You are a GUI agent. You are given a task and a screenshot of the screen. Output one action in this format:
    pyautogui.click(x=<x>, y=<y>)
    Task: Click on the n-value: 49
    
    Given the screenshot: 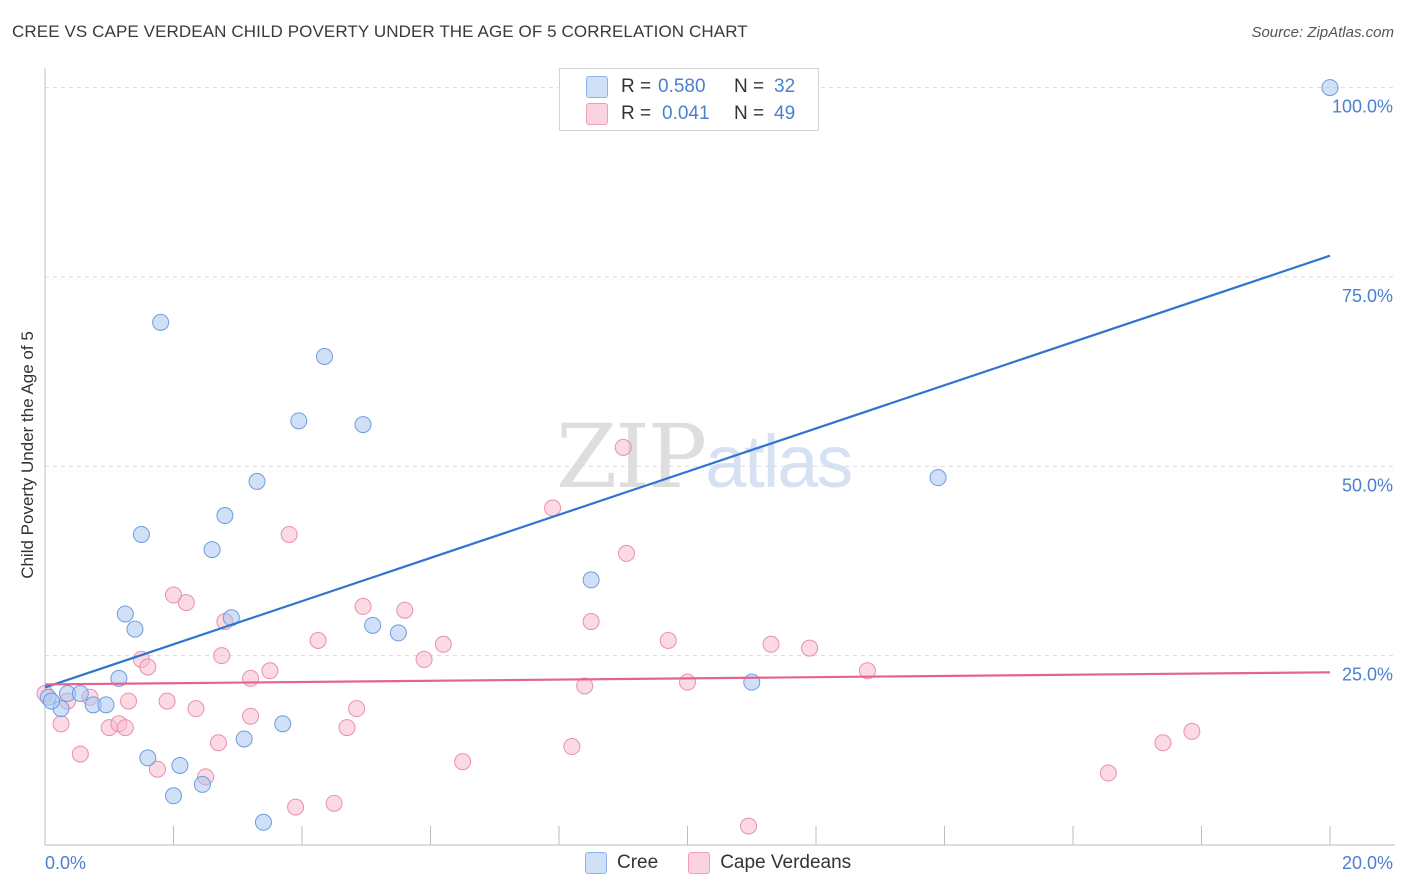 What is the action you would take?
    pyautogui.click(x=785, y=113)
    